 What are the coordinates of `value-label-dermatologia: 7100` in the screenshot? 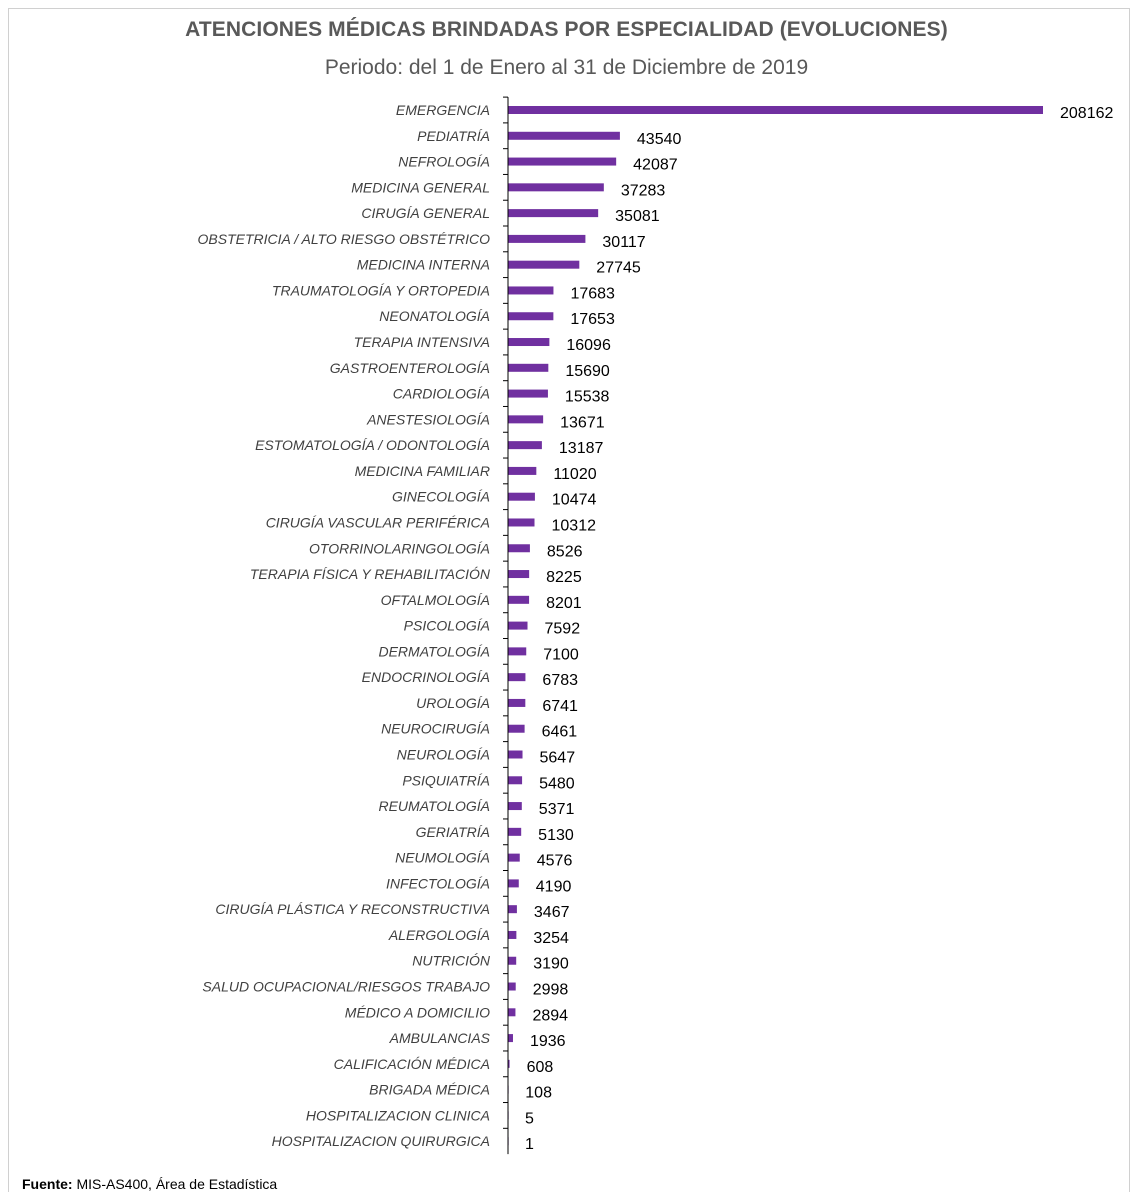 It's located at (561, 654).